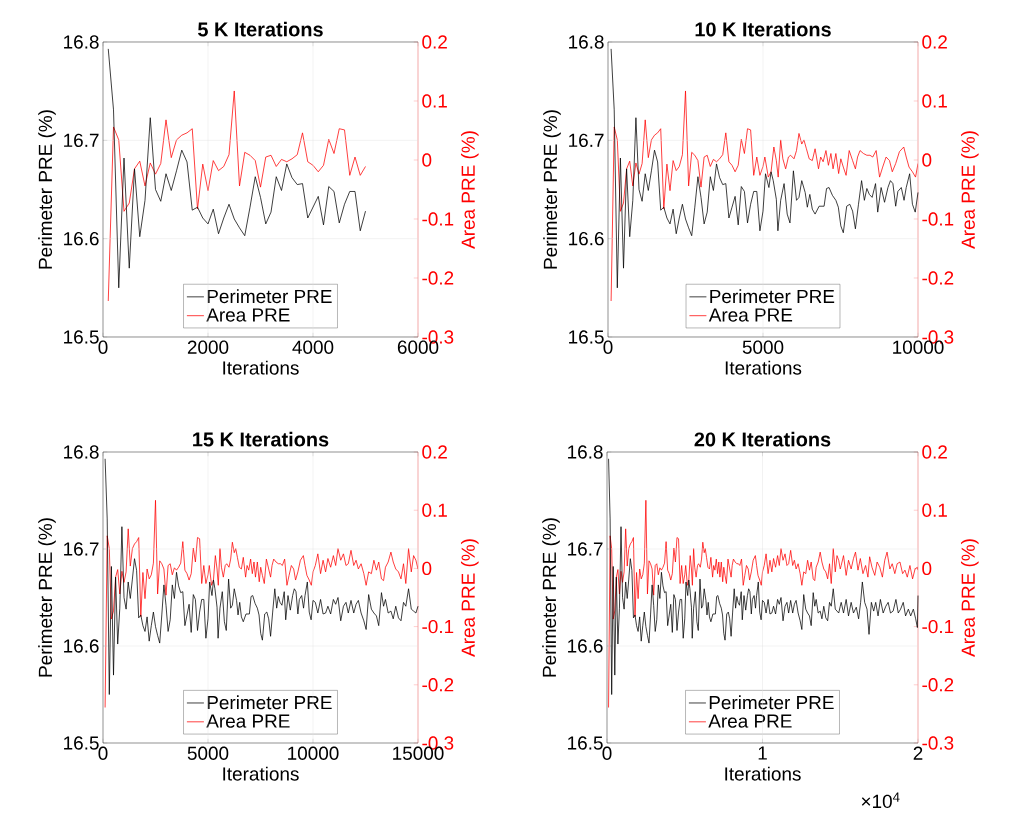 The width and height of the screenshot is (1012, 820). What do you see at coordinates (763, 29) in the screenshot?
I see `chart-title: 10 K Iterations` at bounding box center [763, 29].